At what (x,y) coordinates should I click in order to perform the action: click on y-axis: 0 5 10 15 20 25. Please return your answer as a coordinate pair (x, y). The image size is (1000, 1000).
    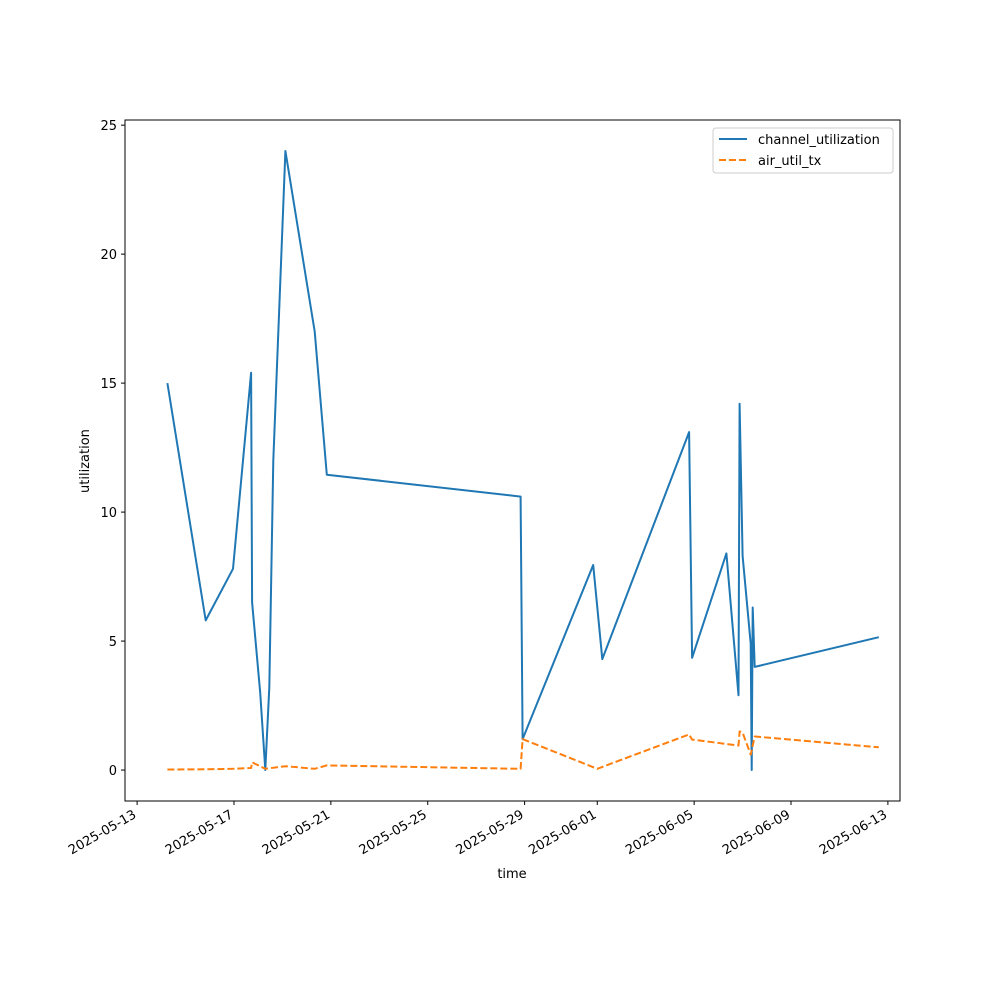
    Looking at the image, I should click on (112, 449).